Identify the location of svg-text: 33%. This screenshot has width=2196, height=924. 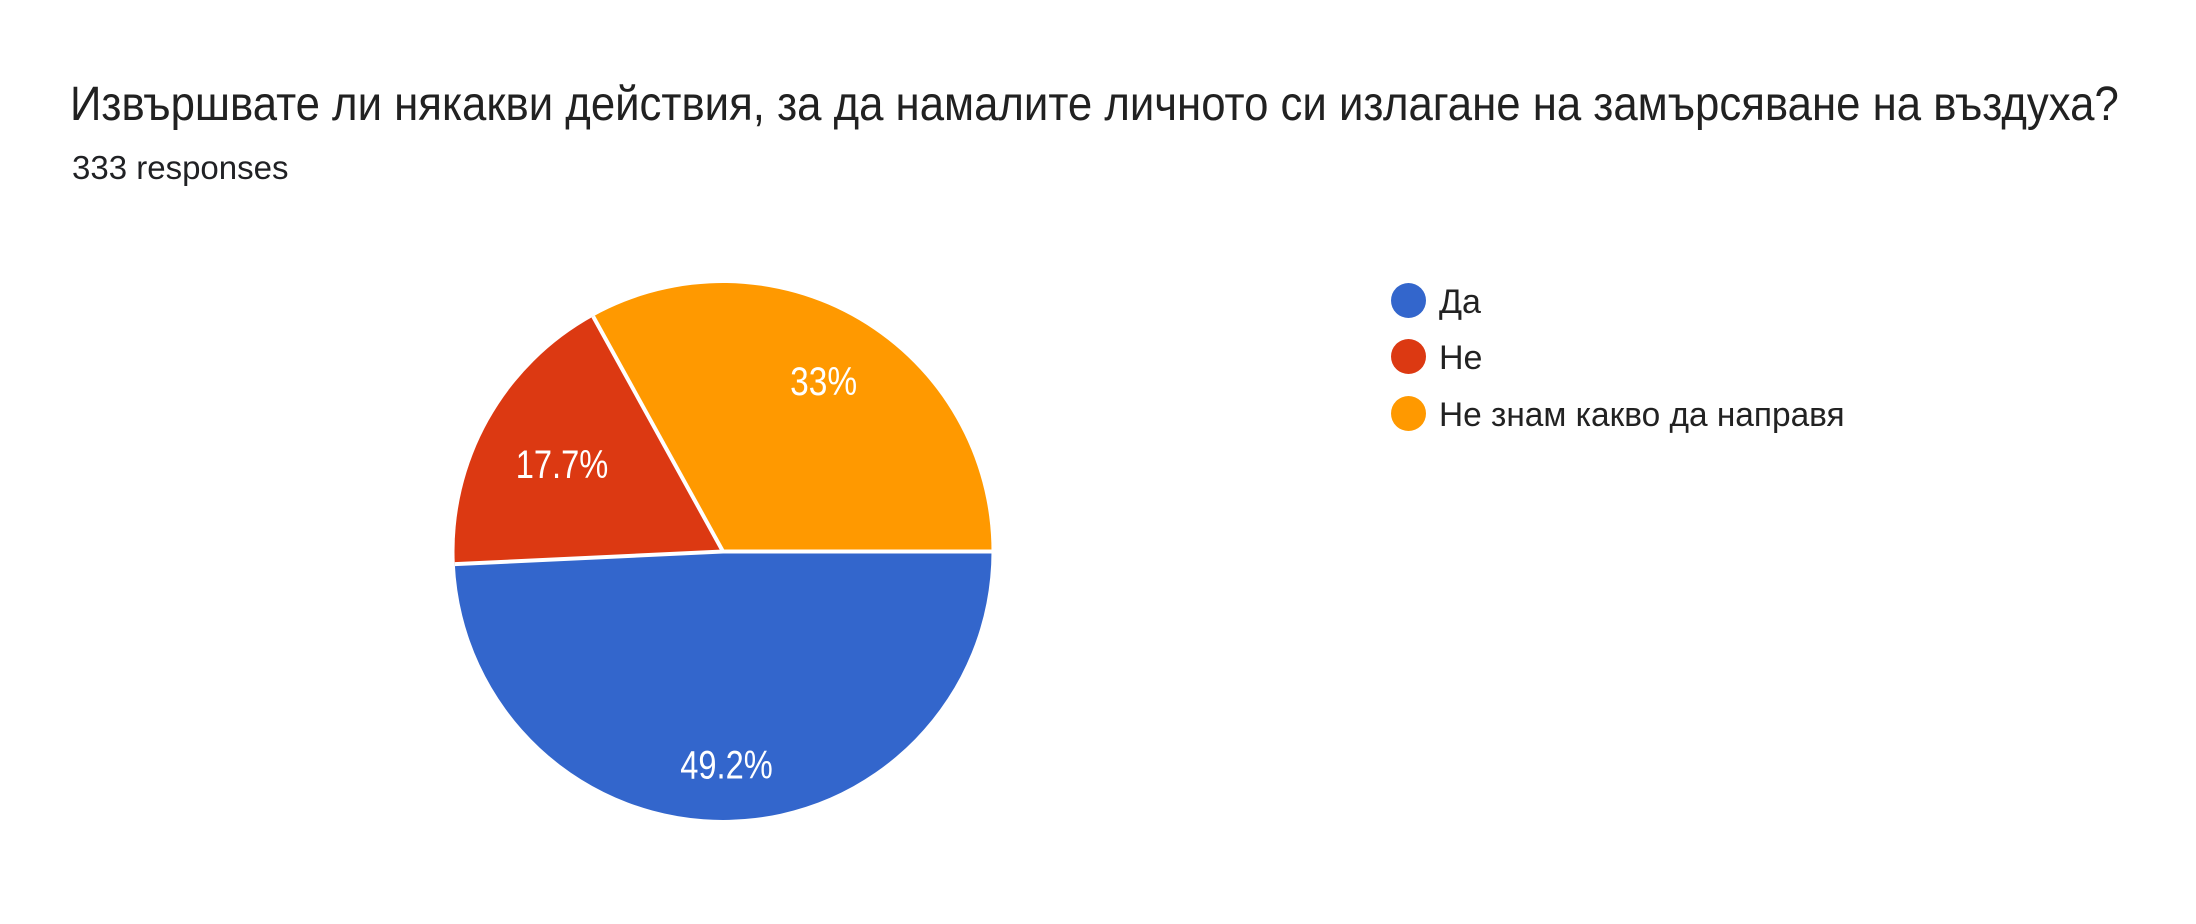
(823, 382).